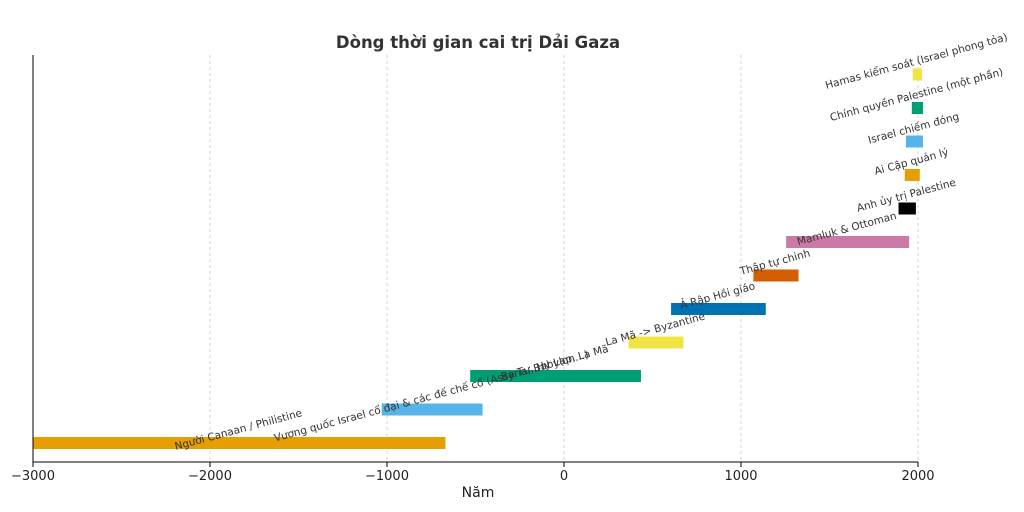 The height and width of the screenshot is (512, 1024). Describe the element at coordinates (33, 476) in the screenshot. I see `x-tick-label: −3000` at that location.